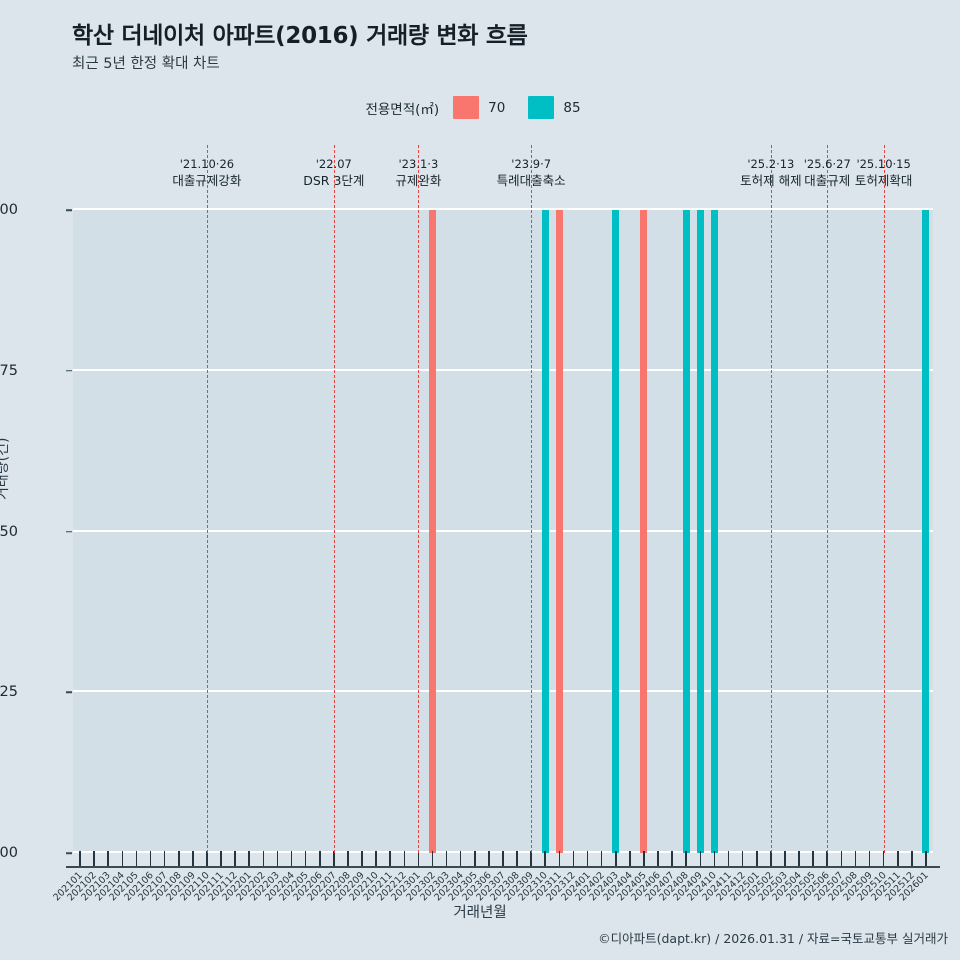 Image resolution: width=960 pixels, height=960 pixels. I want to click on x-axis-line, so click(503, 867).